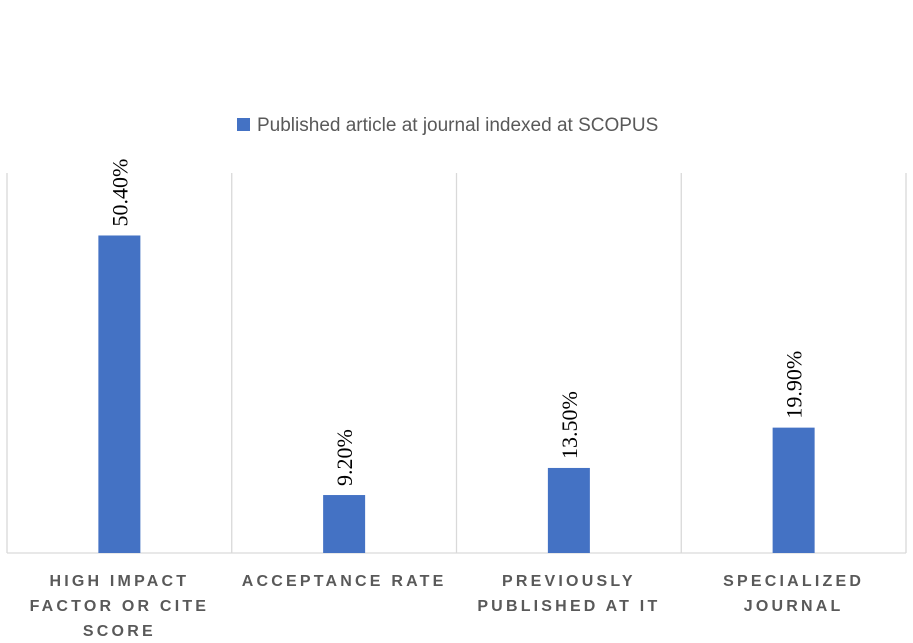 The image size is (913, 643). Describe the element at coordinates (793, 581) in the screenshot. I see `category-label: SPECIALIZED` at that location.